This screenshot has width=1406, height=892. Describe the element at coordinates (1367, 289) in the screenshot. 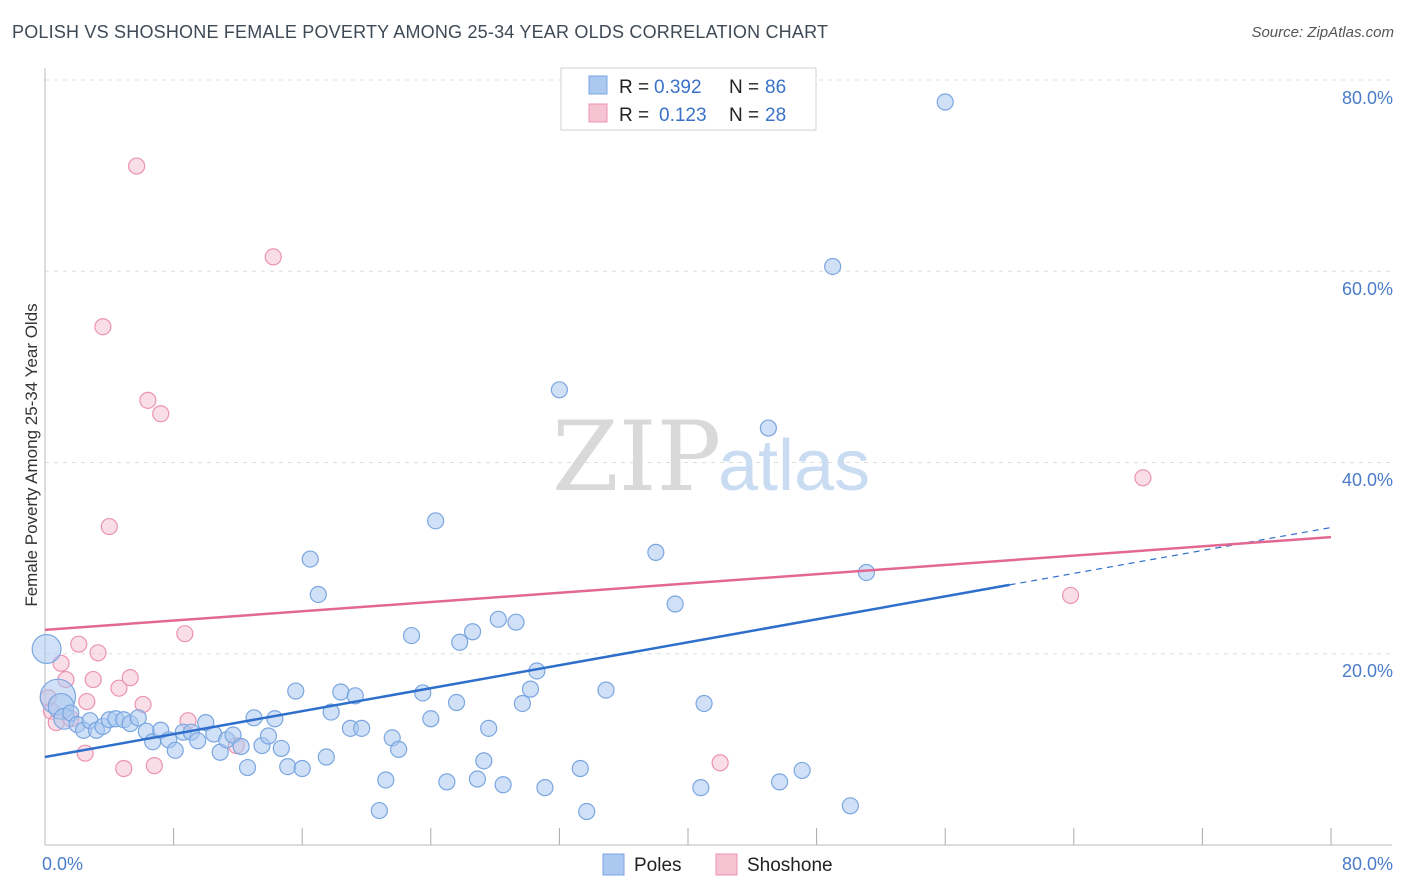

I see `y-tick-label: 60.0%` at that location.